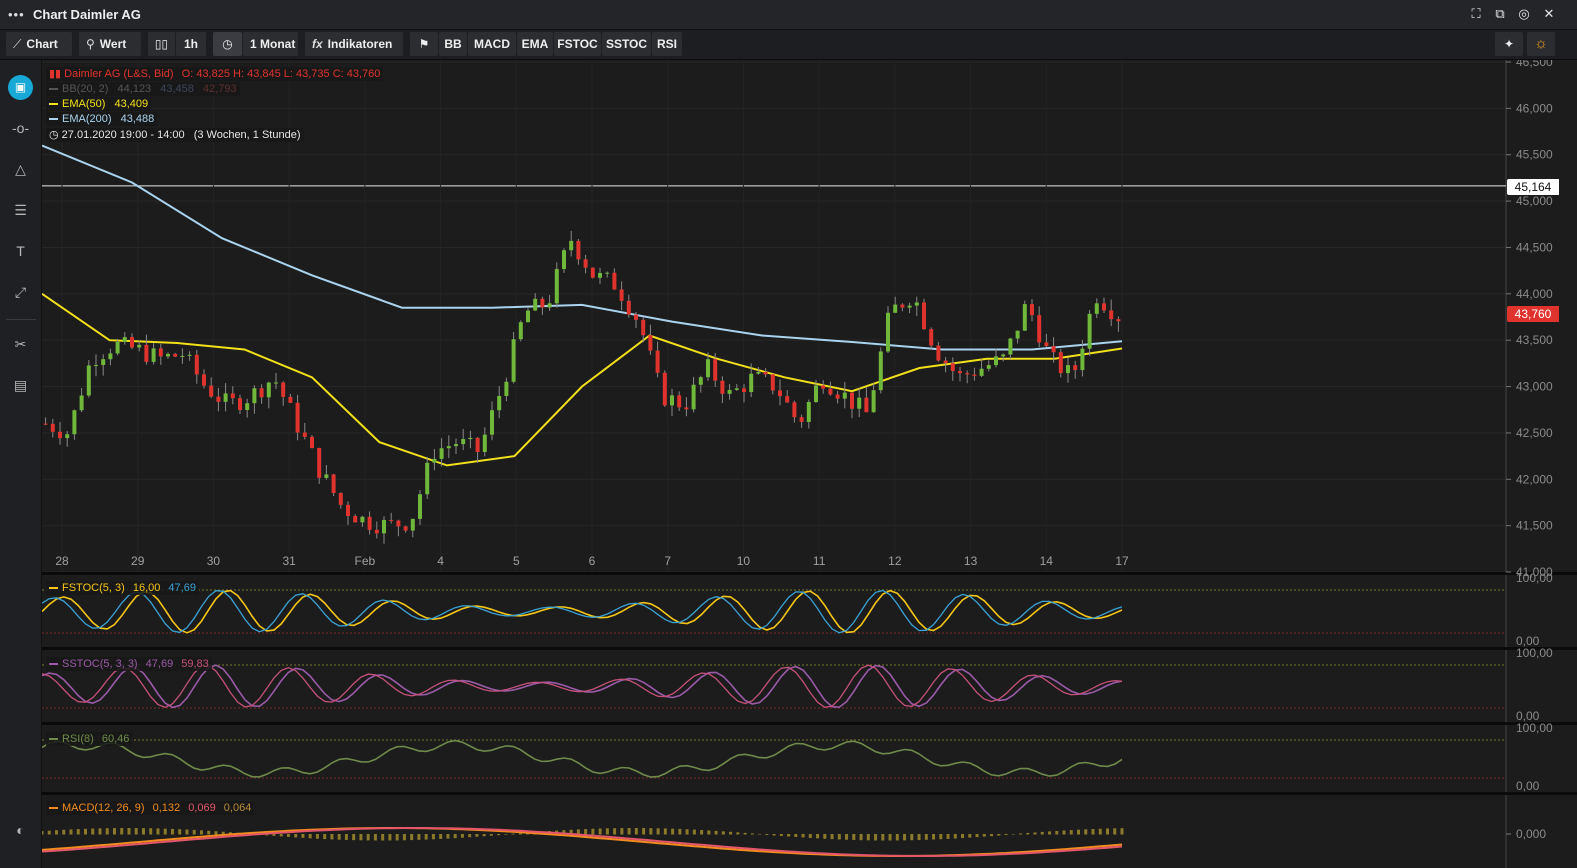 This screenshot has width=1577, height=868. I want to click on detach-icon: ⧉, so click(1500, 13).